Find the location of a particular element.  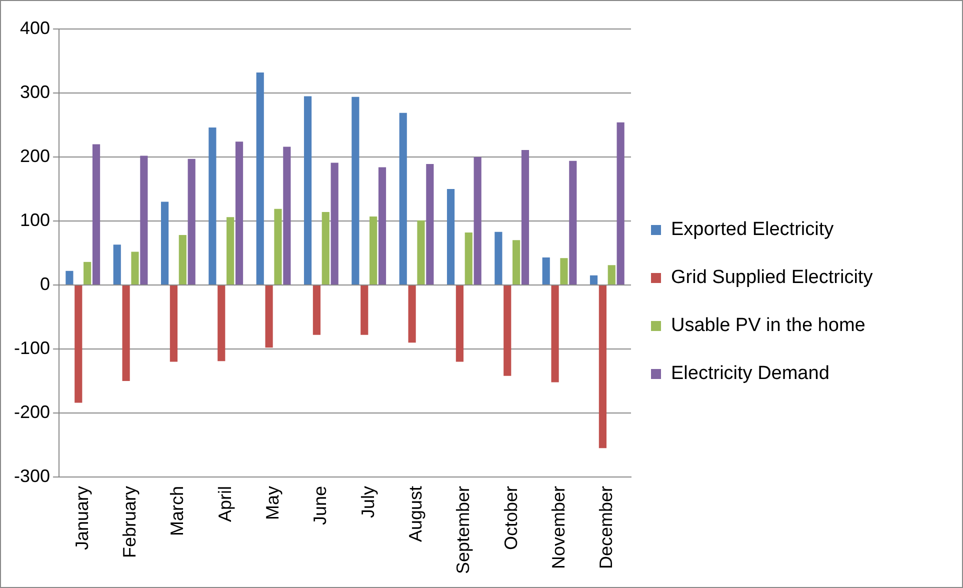

x-tick-label: June is located at coordinates (320, 505).